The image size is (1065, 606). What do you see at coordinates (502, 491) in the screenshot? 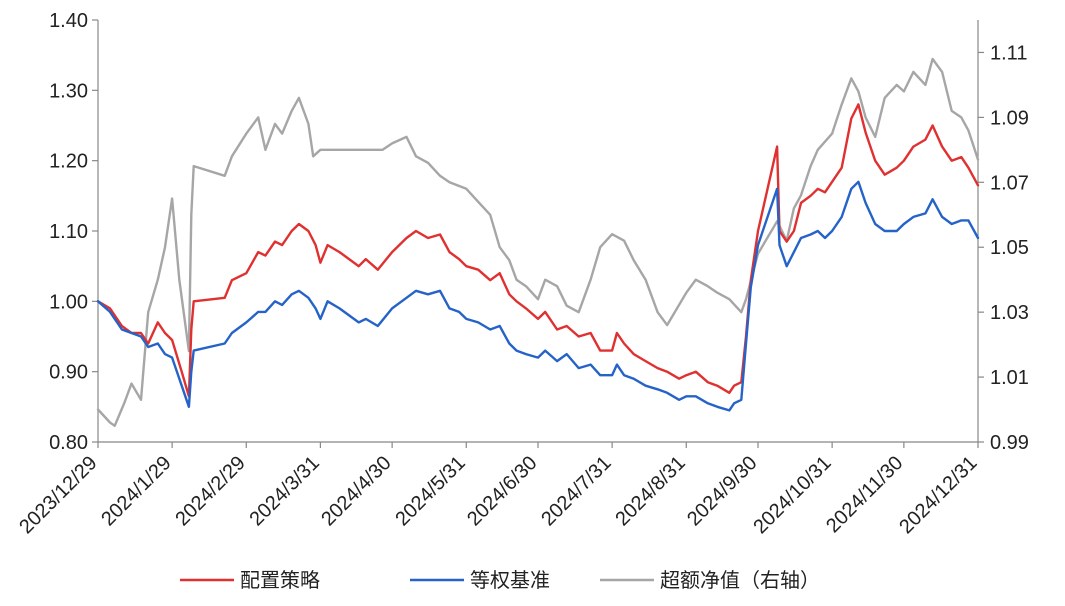
I see `x-tick-label: 2024/6/30` at bounding box center [502, 491].